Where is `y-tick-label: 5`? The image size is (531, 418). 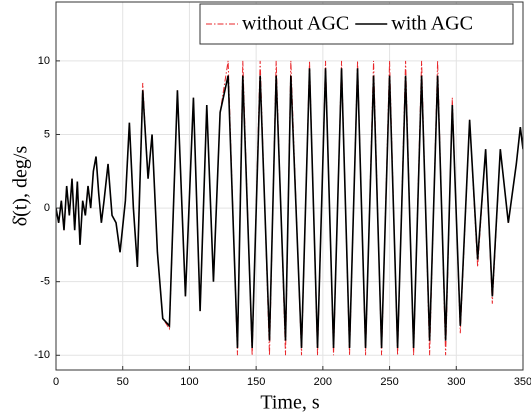 y-tick-label: 5 is located at coordinates (47, 134).